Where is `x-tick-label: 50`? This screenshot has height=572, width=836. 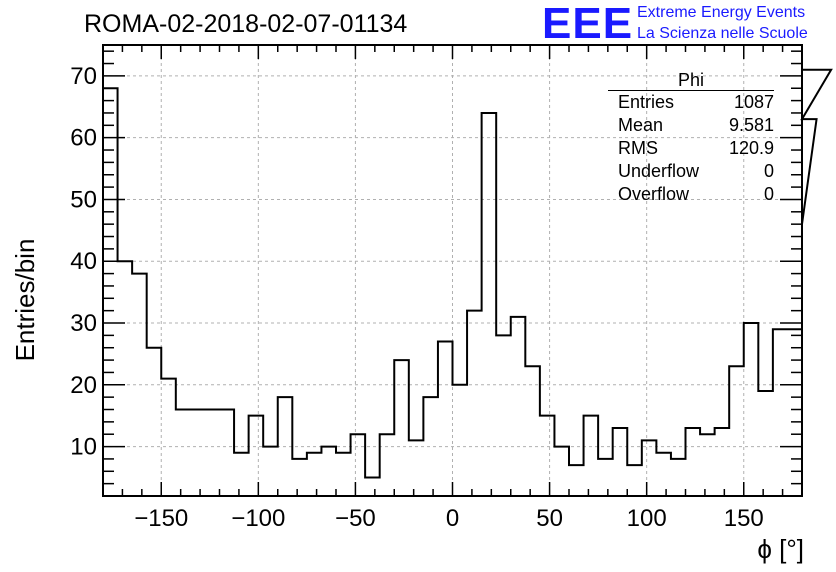 x-tick-label: 50 is located at coordinates (549, 518).